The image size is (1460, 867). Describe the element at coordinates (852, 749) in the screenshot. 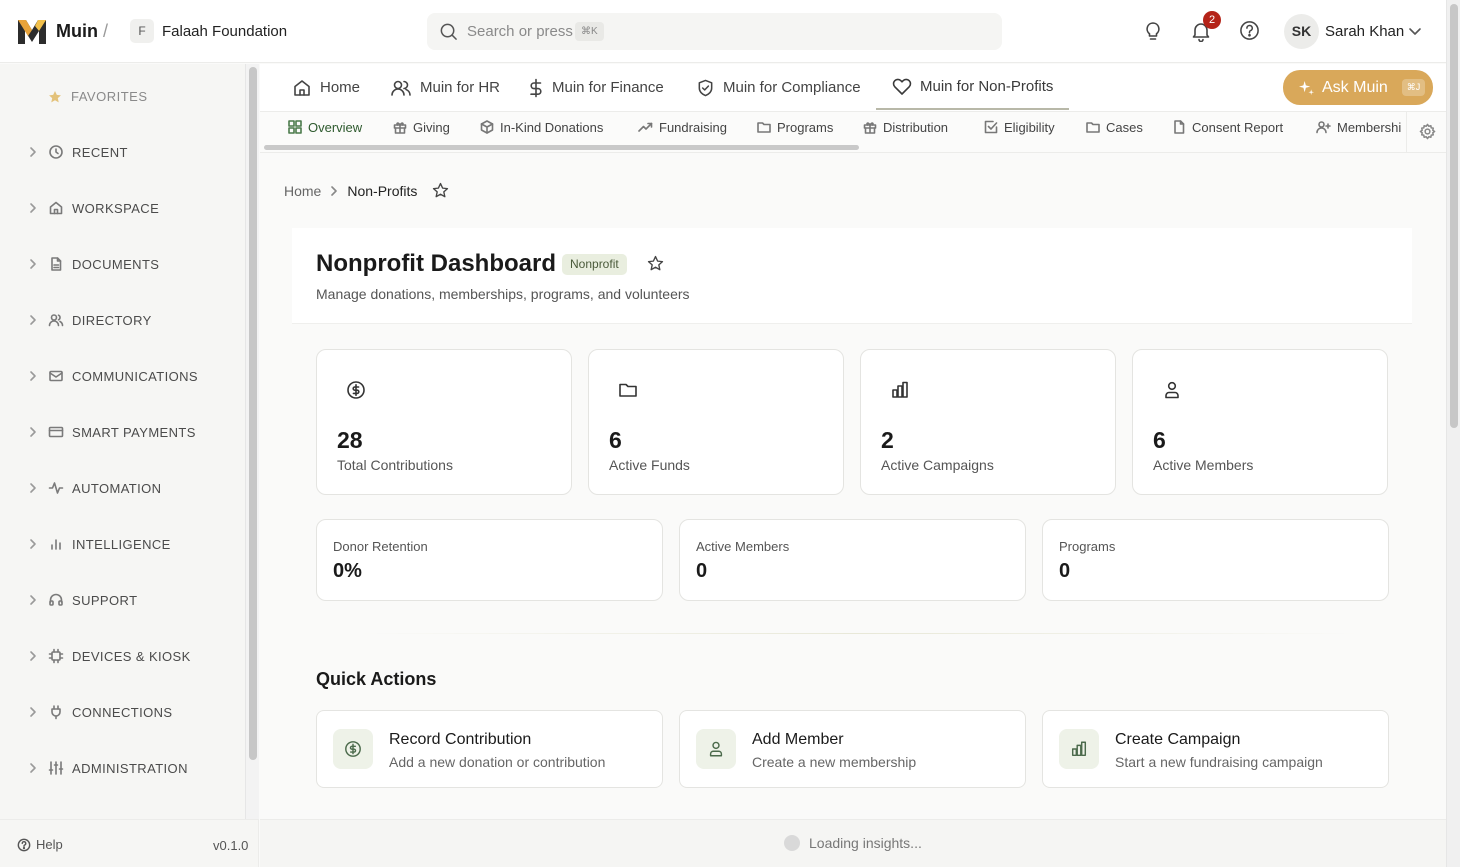

I see `add-member-button: Add Member Create a new membership` at that location.